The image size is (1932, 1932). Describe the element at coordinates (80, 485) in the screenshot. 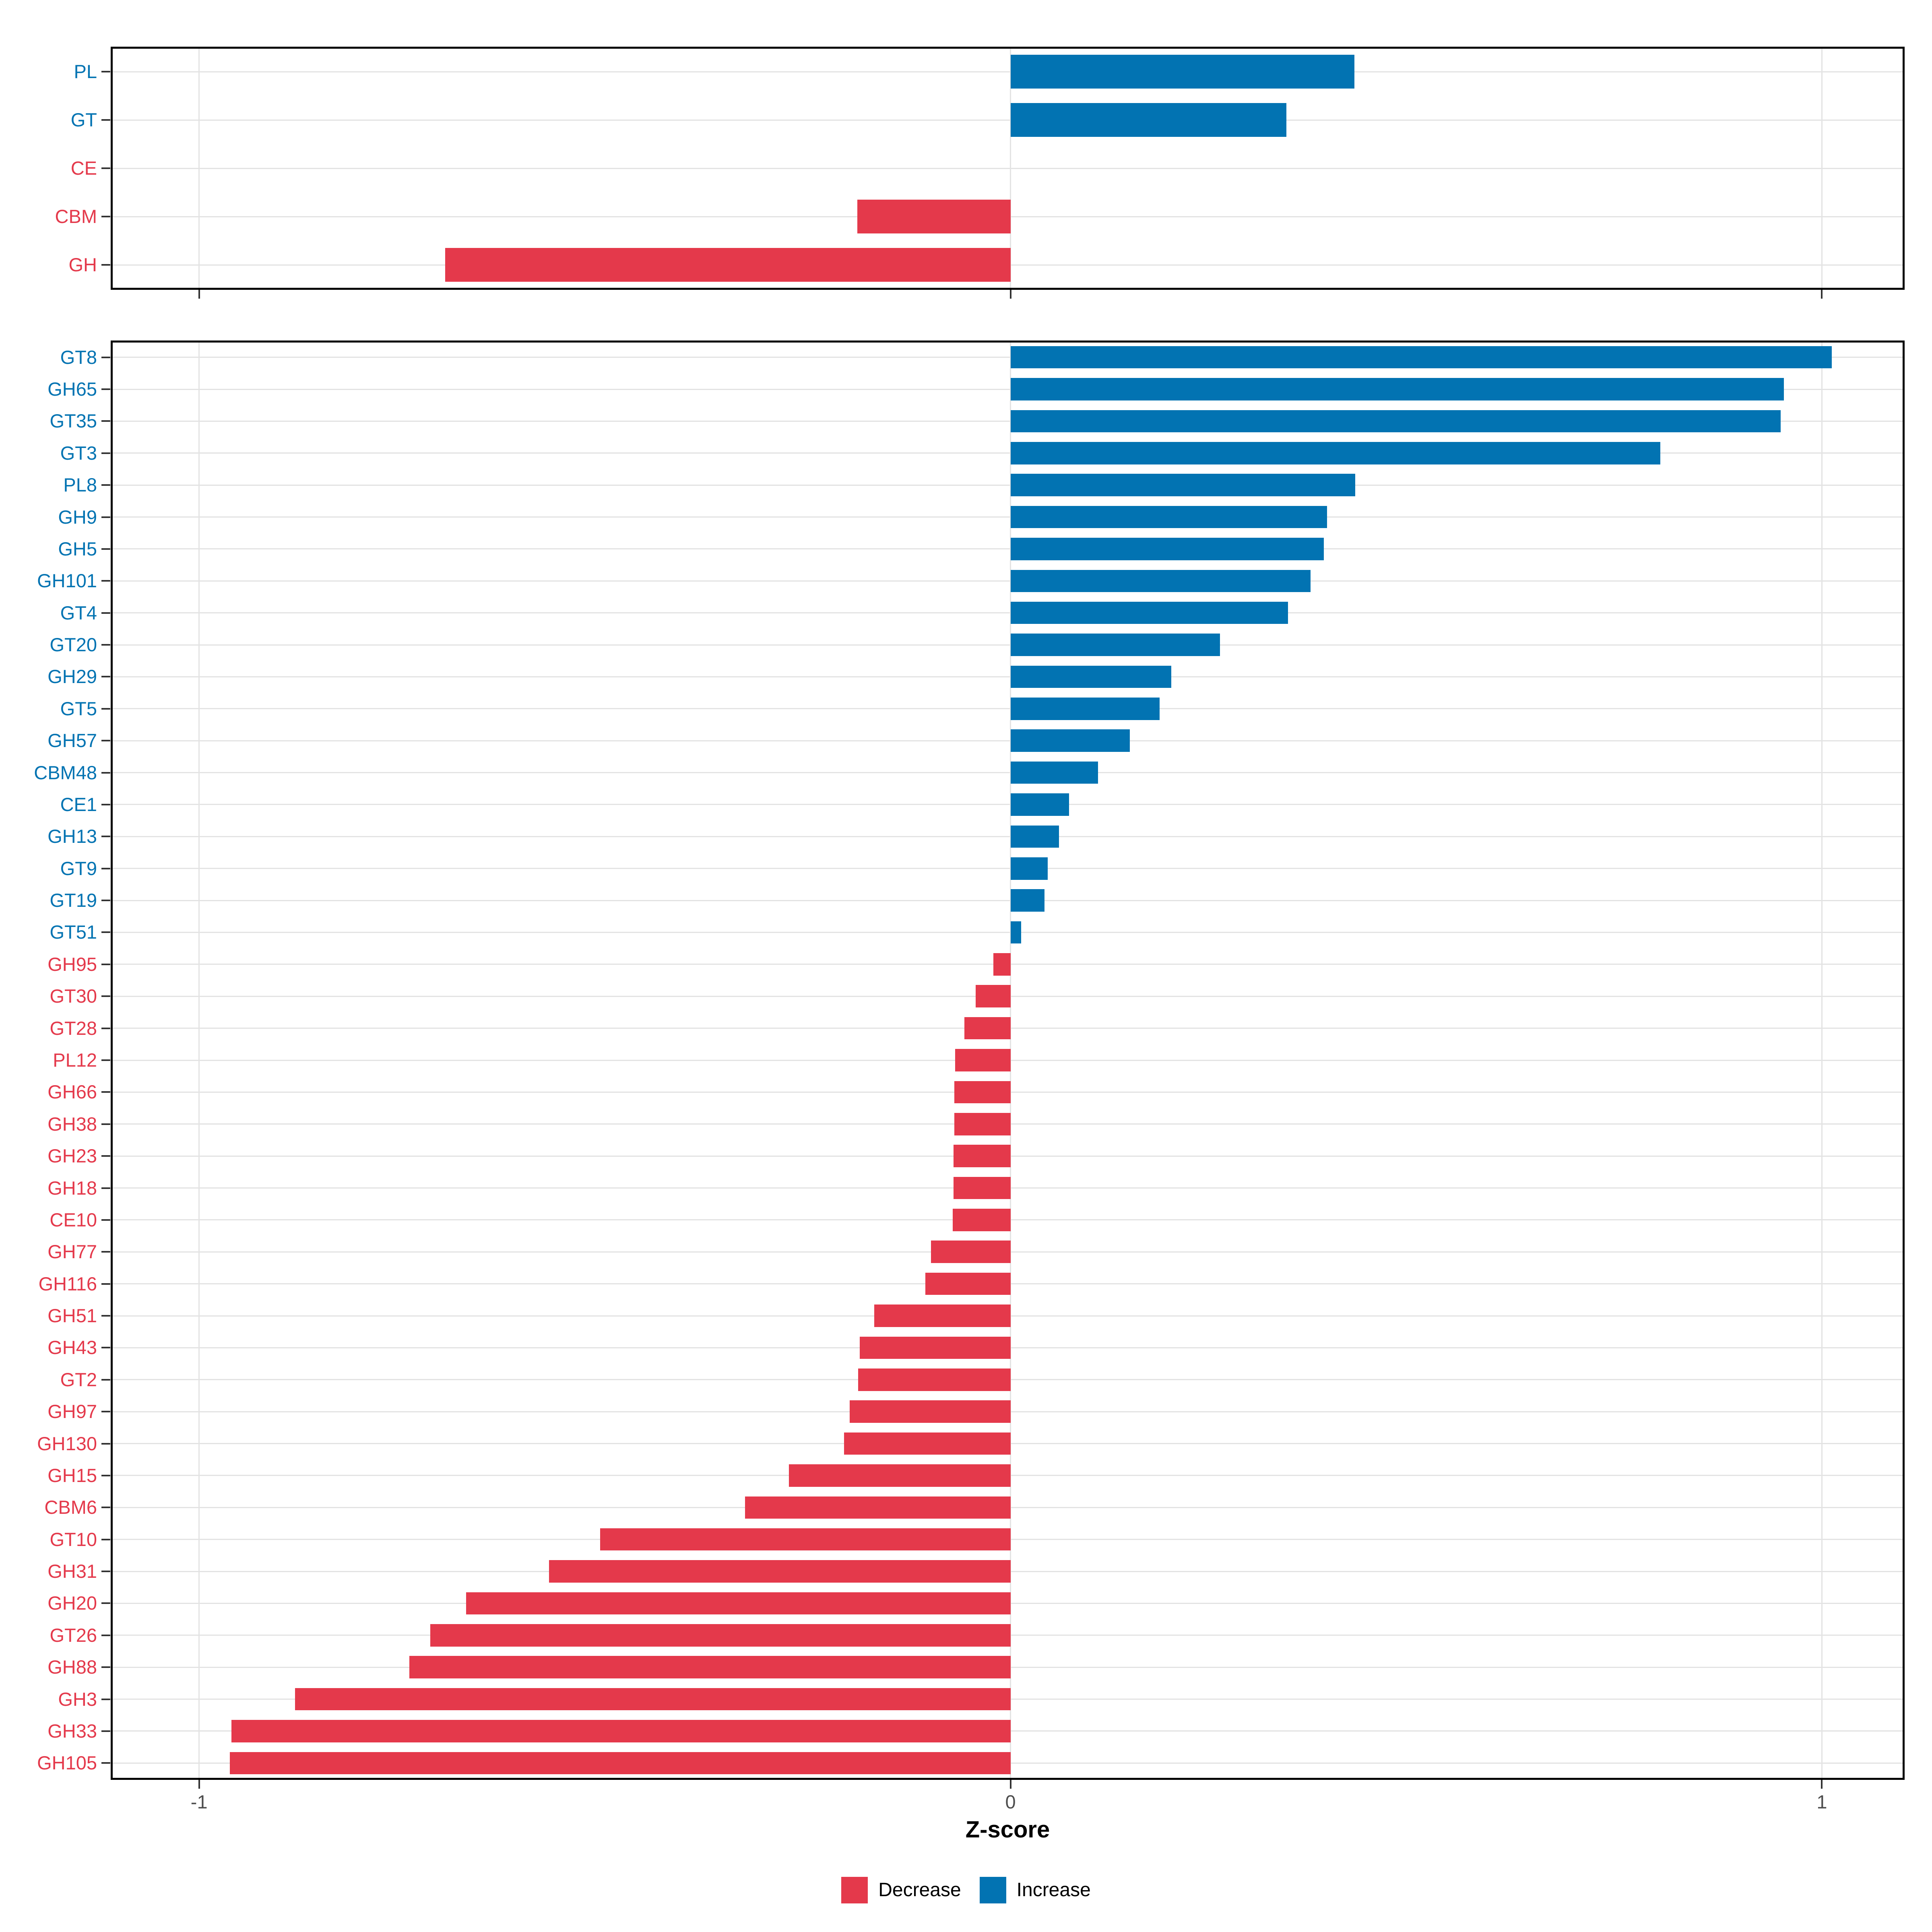

I see `category-label-PL8: PL8` at that location.